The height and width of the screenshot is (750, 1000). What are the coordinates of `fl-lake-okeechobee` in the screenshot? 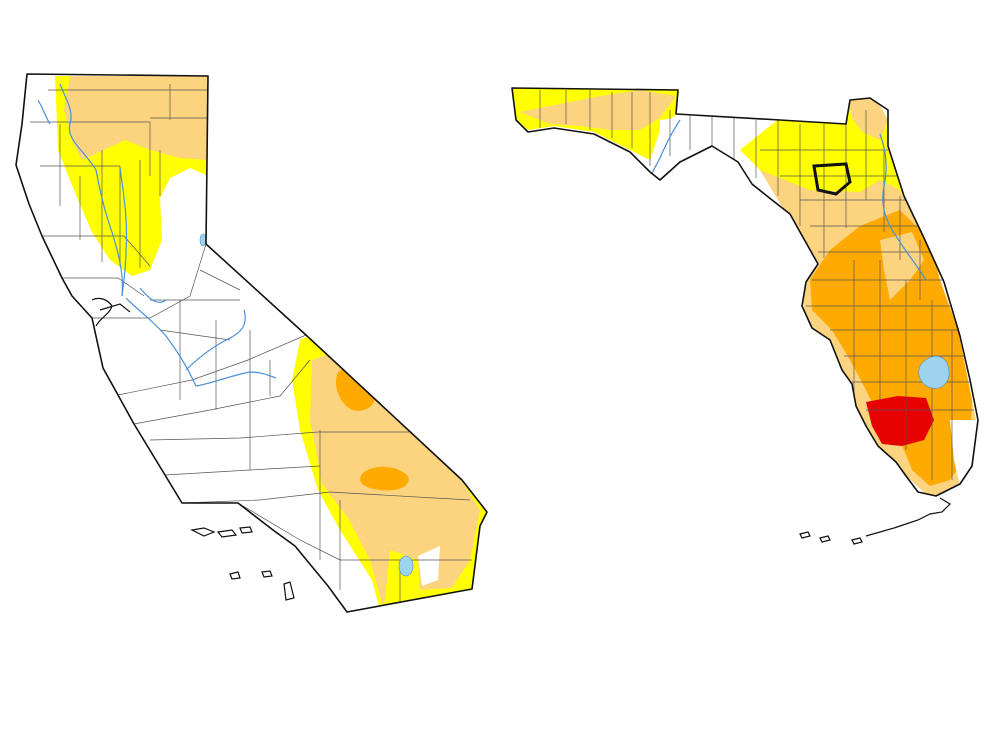 It's located at (934, 372).